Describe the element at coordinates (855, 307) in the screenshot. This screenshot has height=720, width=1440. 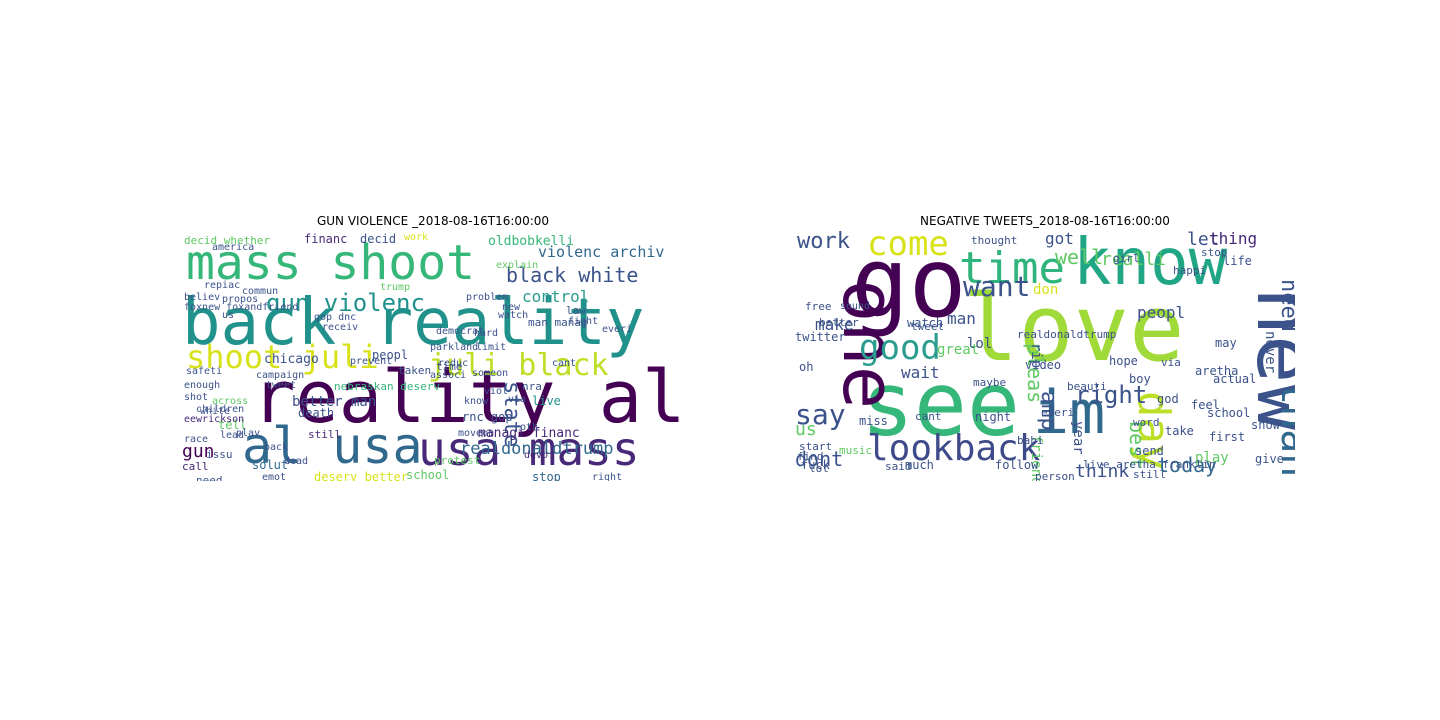
I see `cloud-word: sound` at that location.